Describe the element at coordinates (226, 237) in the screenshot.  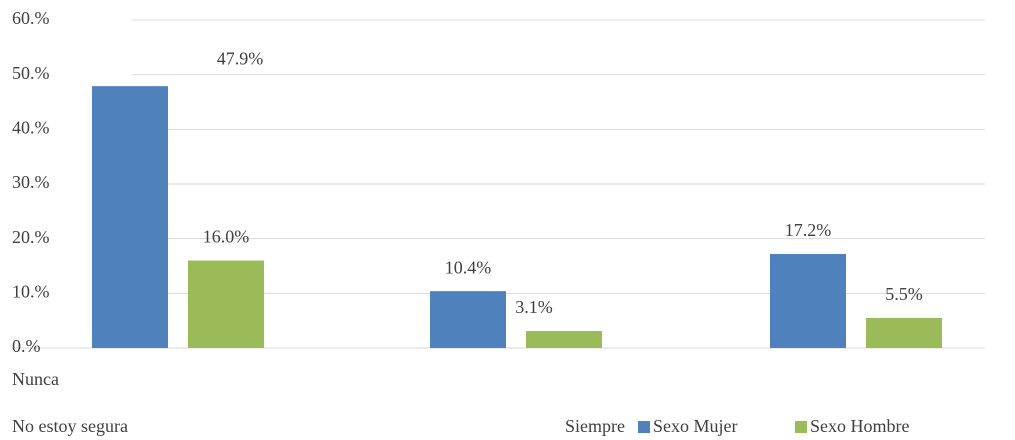
I see `data-label: 16.0%` at that location.